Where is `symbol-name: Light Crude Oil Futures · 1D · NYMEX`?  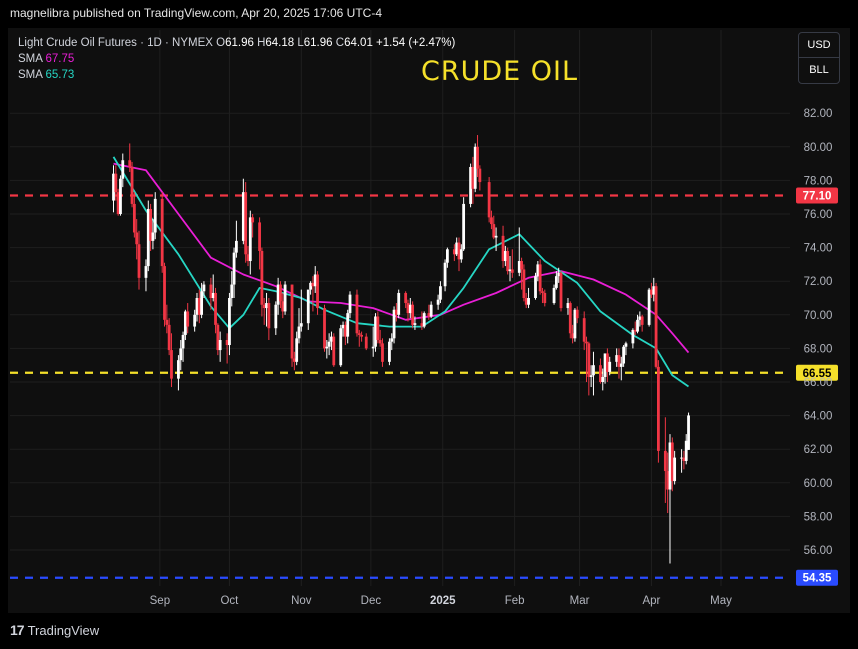
symbol-name: Light Crude Oil Futures · 1D · NYMEX is located at coordinates (115, 43).